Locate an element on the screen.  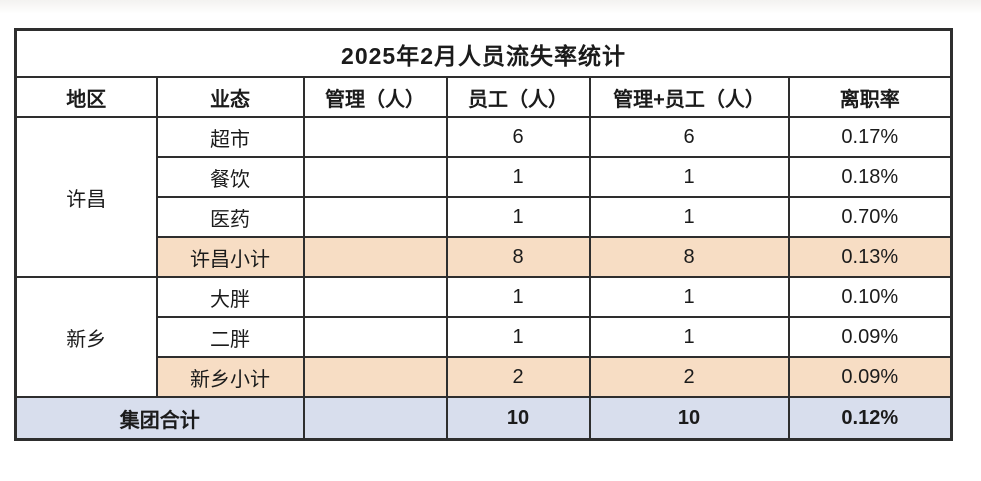
column-header-mgmt-staff: 管理+员工（人） is located at coordinates (689, 97).